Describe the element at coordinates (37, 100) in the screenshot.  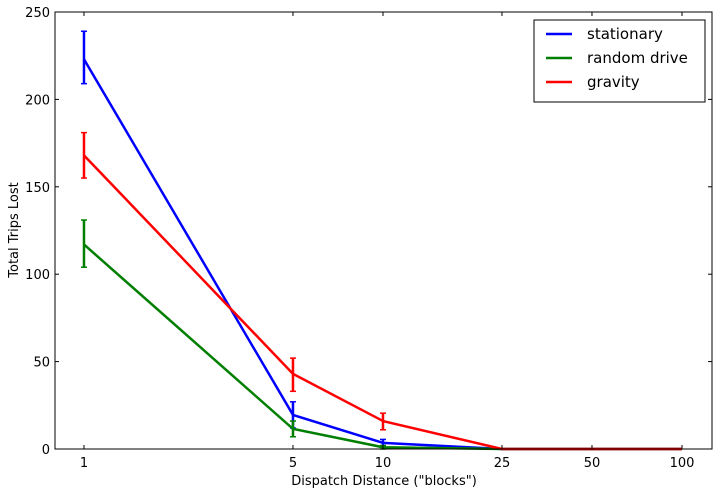
I see `y-tick-label: 200` at that location.